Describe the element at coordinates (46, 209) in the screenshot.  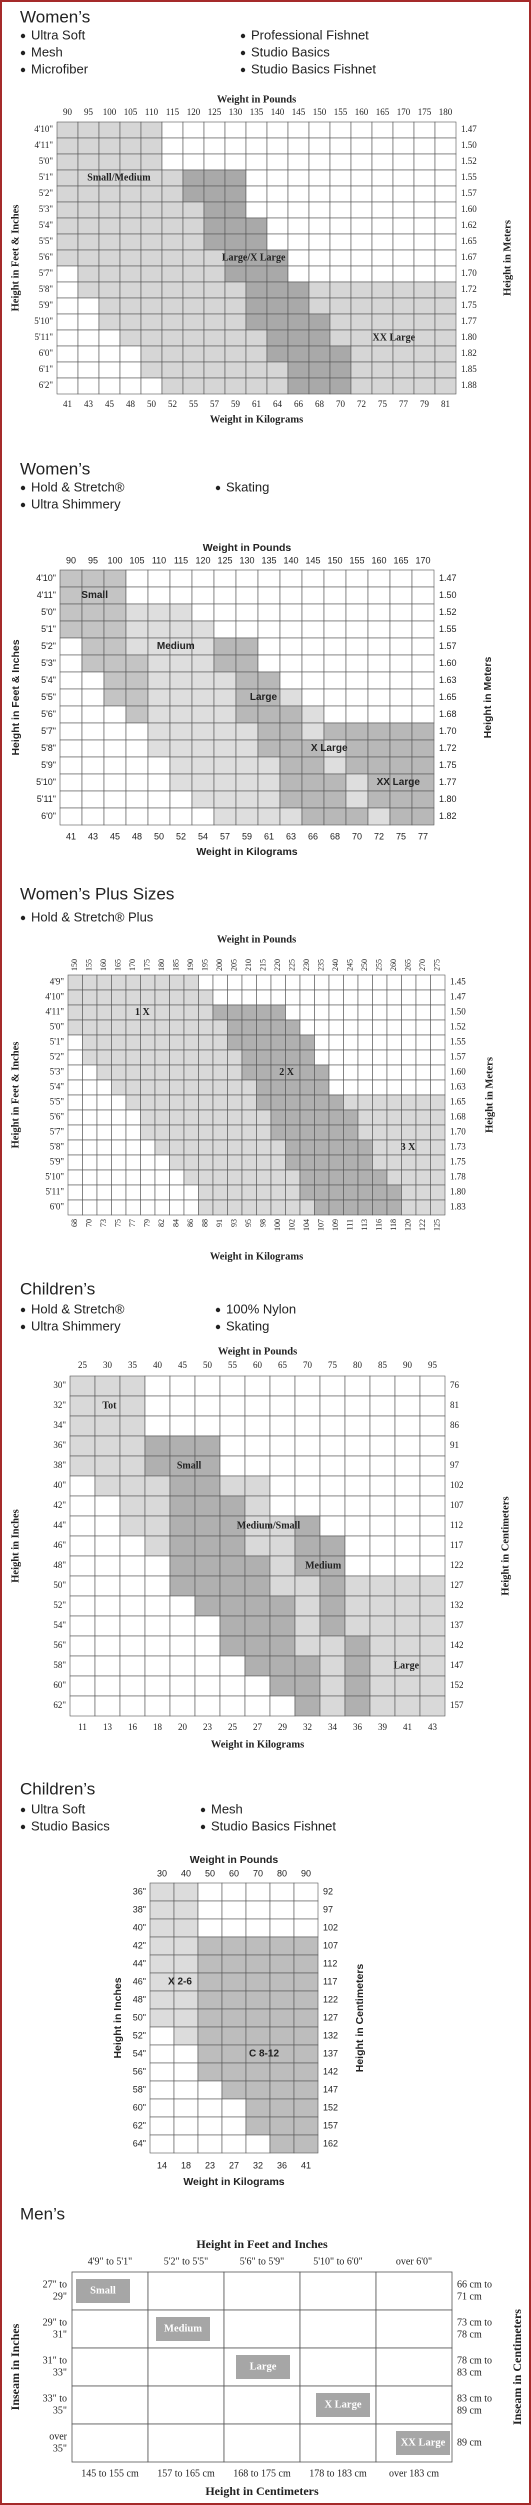
I see `row-label: 5'3"` at that location.